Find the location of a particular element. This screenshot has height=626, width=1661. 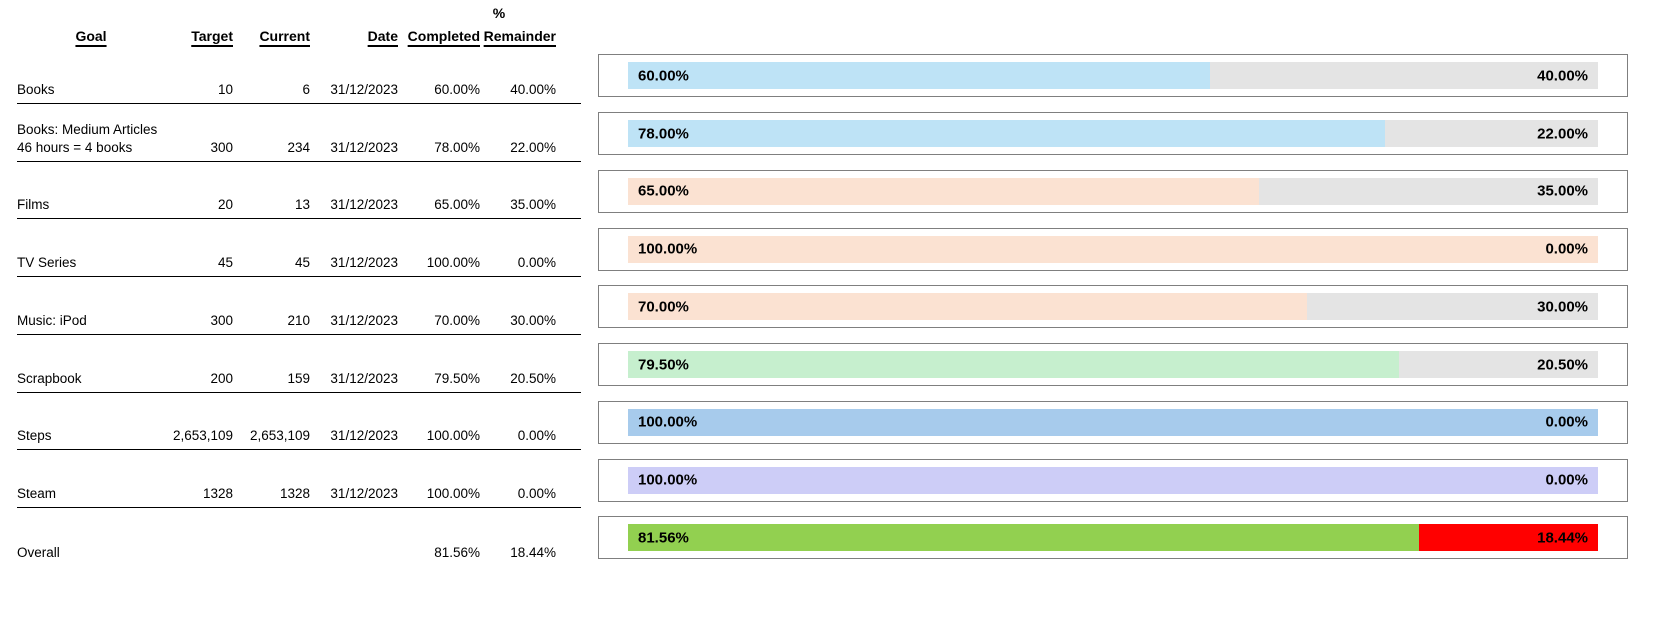

current-value: 2,653,109 is located at coordinates (279, 436).